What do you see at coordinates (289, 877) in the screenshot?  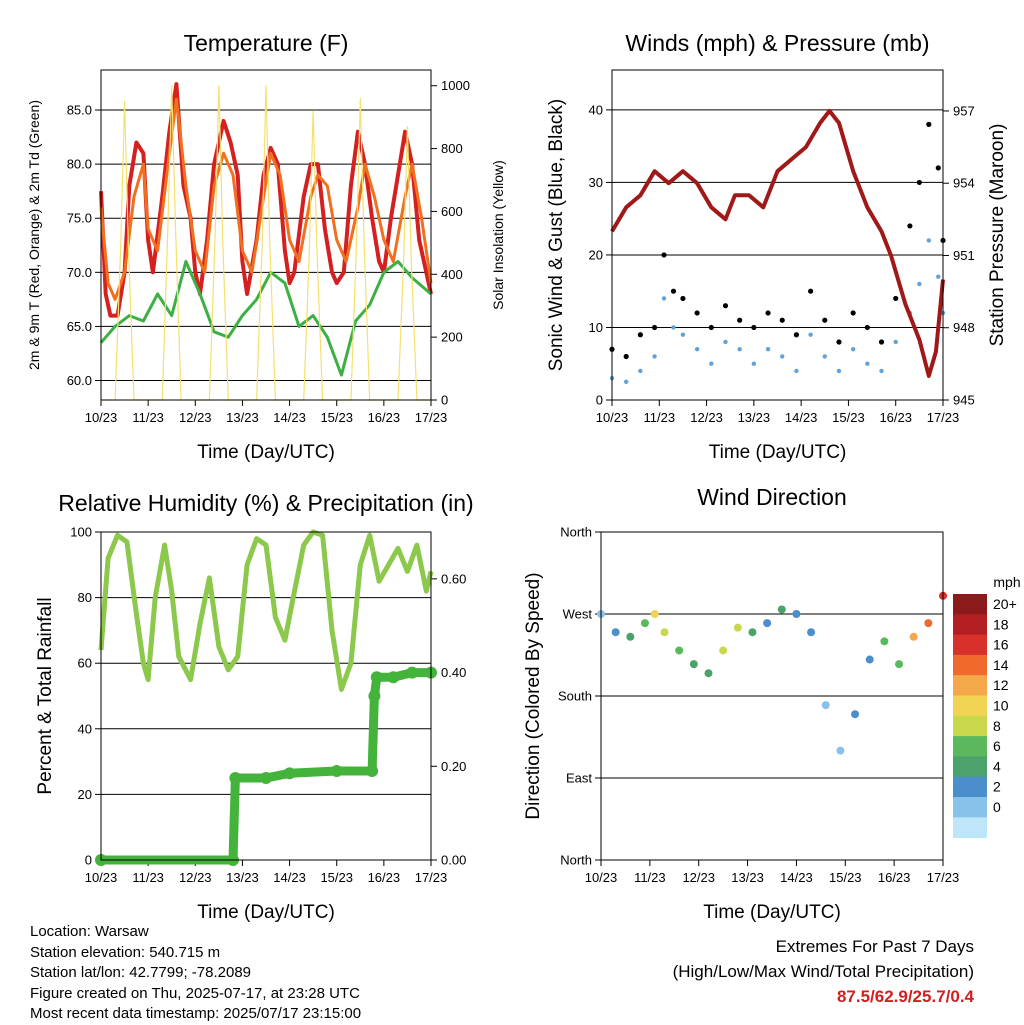 I see `humidity-xtick-label: 14/23` at bounding box center [289, 877].